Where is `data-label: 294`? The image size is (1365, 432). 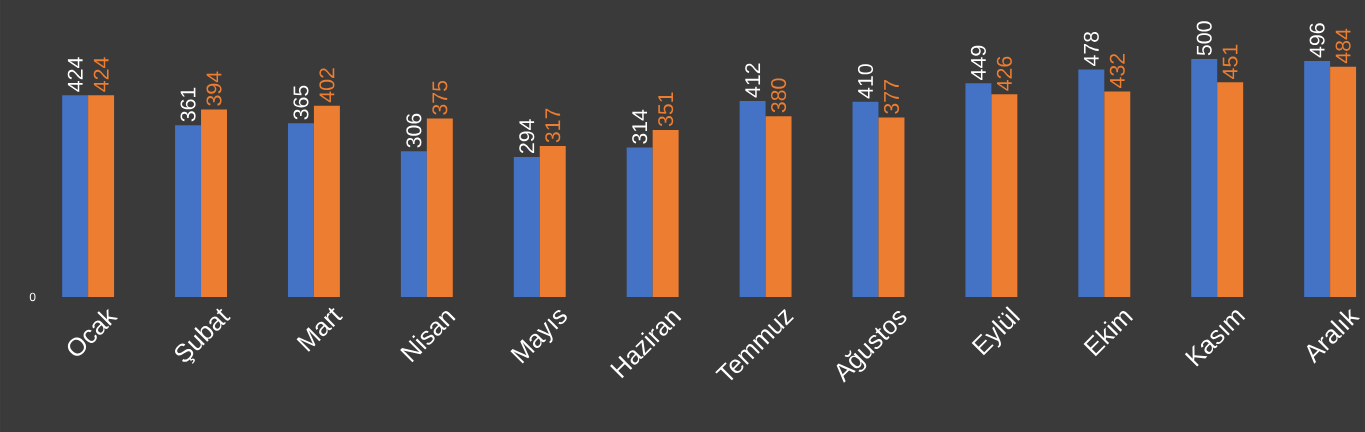 data-label: 294 is located at coordinates (527, 136).